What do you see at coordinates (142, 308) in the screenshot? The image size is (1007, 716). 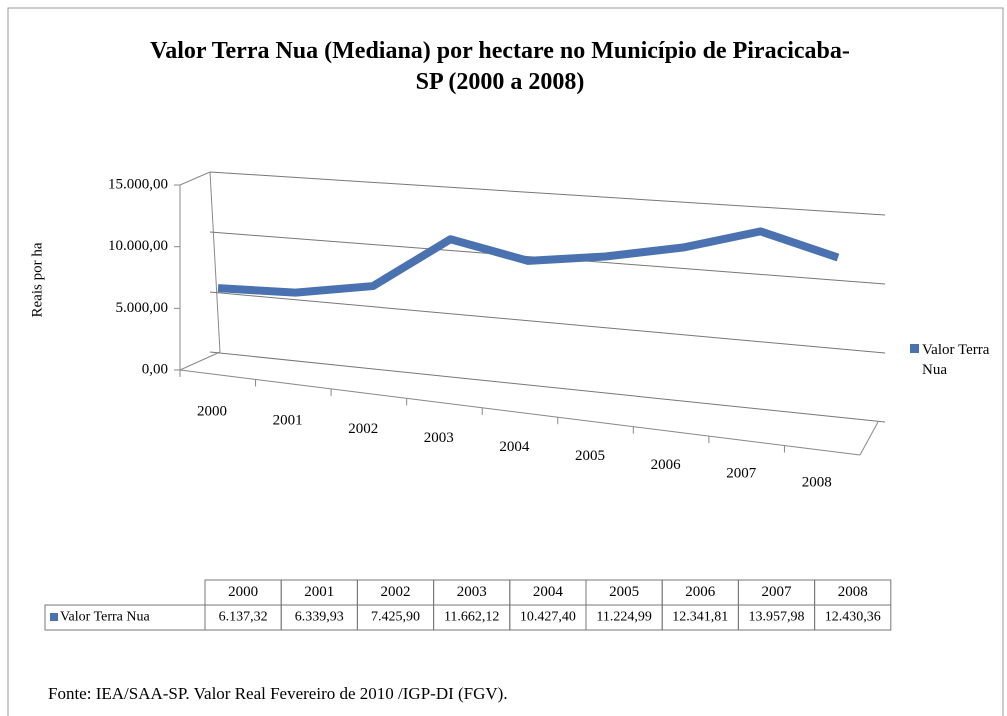 I see `y-tick-label: 5.000,00` at bounding box center [142, 308].